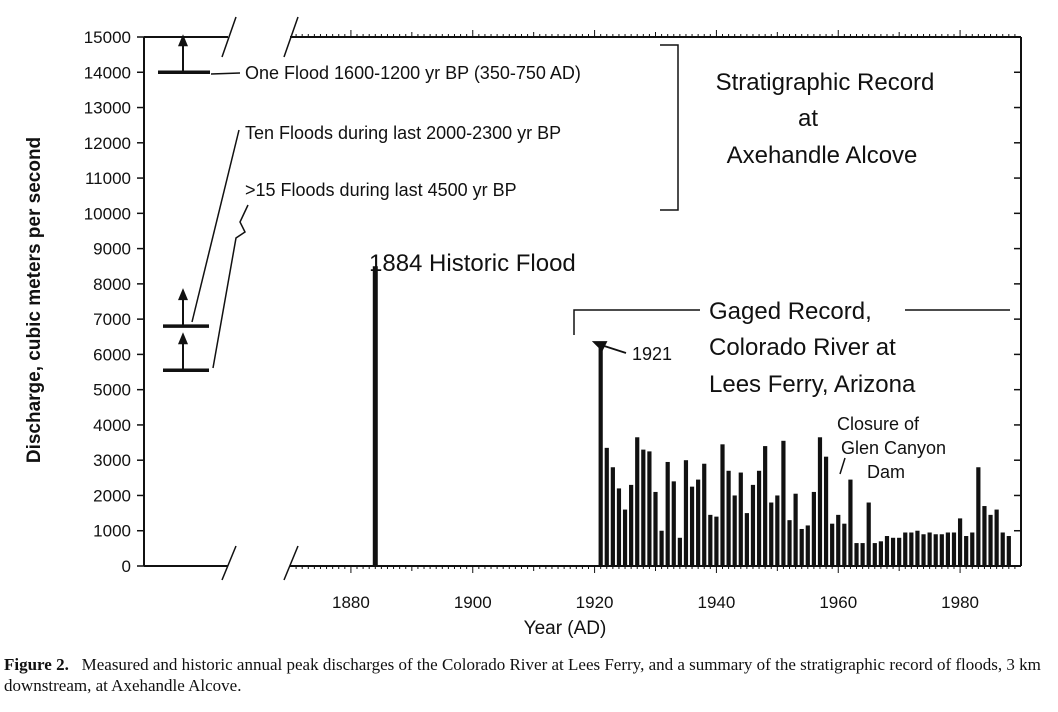 The height and width of the screenshot is (712, 1058). What do you see at coordinates (36, 664) in the screenshot?
I see `caption-label: Figure 2.` at bounding box center [36, 664].